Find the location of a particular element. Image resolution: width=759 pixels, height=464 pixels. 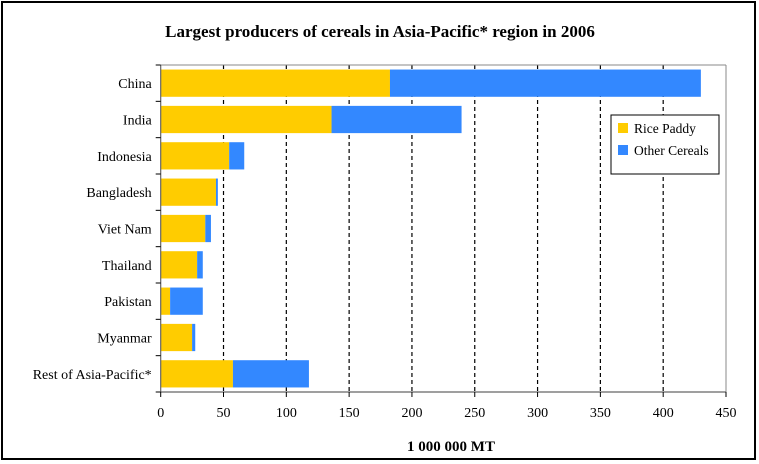

category-label: Pakistan is located at coordinates (127, 302).